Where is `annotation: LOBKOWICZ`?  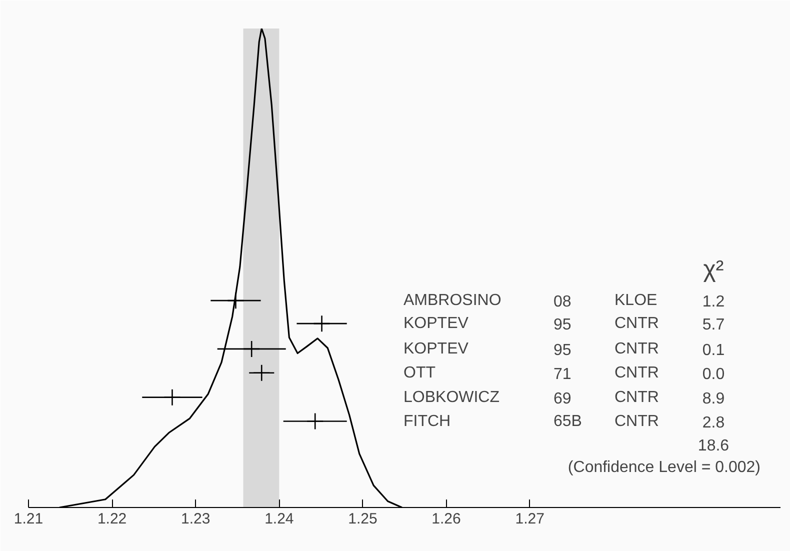
annotation: LOBKOWICZ is located at coordinates (452, 397).